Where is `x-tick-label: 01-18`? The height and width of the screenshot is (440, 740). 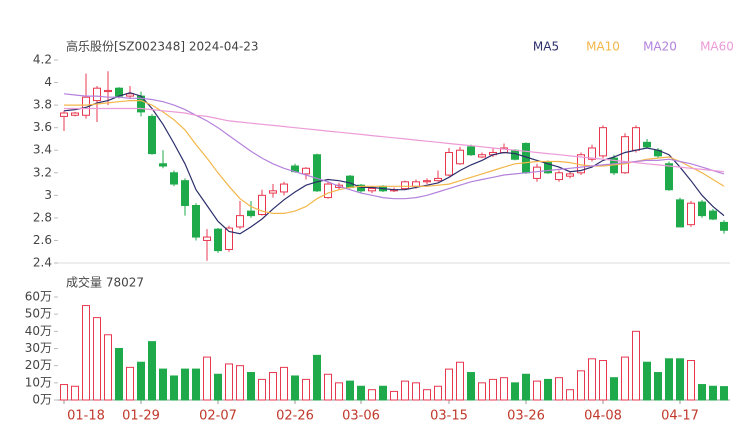
x-tick-label: 01-18 is located at coordinates (86, 416).